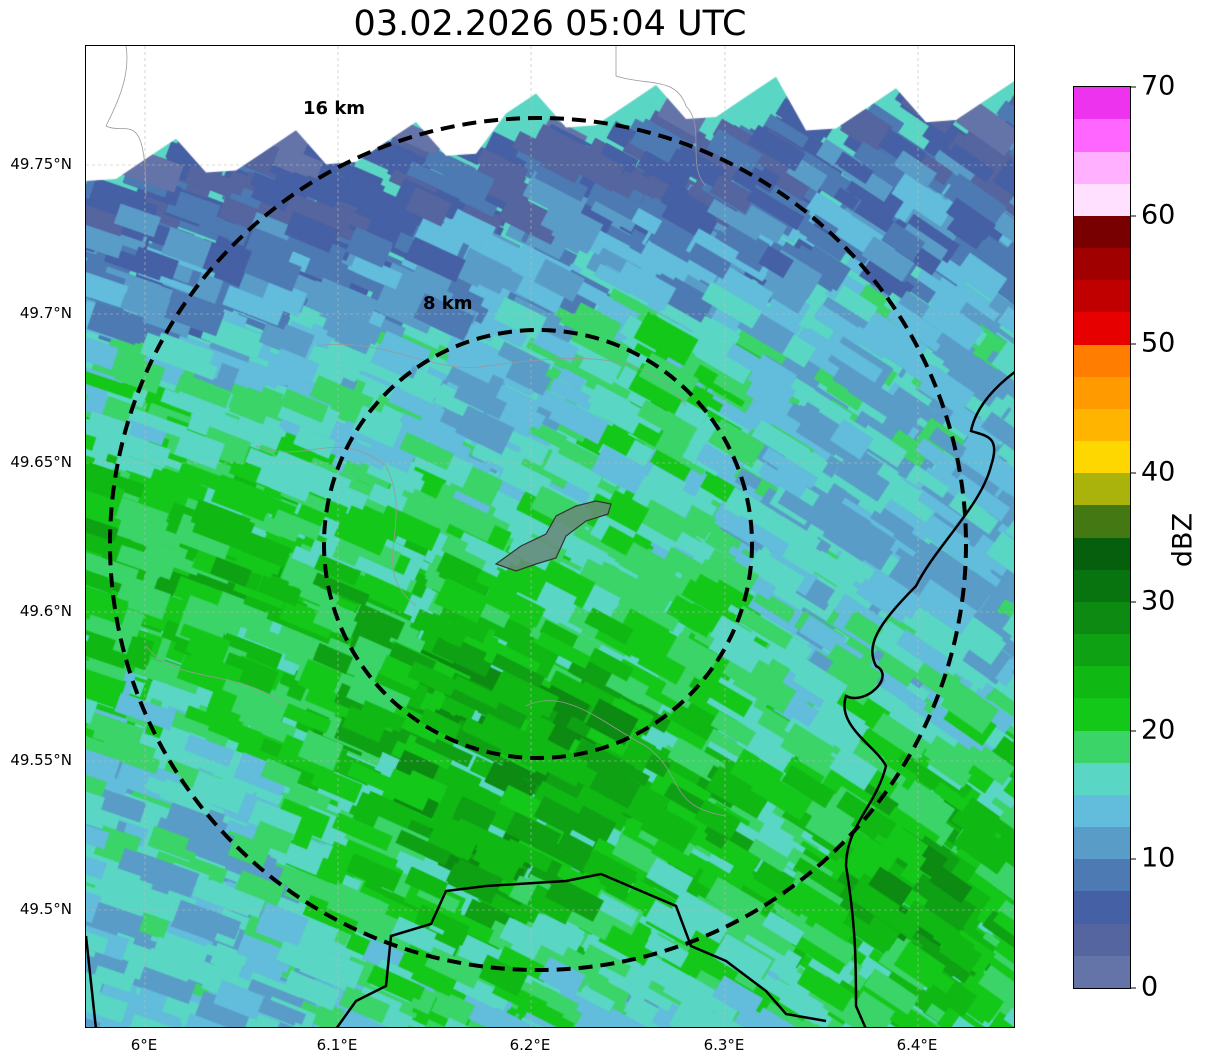 The height and width of the screenshot is (1064, 1207). I want to click on city-outline, so click(553, 536).